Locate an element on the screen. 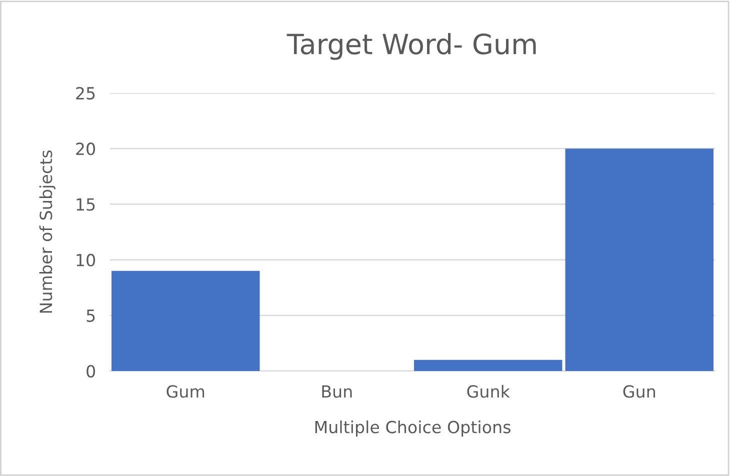 The image size is (730, 476). y-tick-label: 0 is located at coordinates (91, 371).